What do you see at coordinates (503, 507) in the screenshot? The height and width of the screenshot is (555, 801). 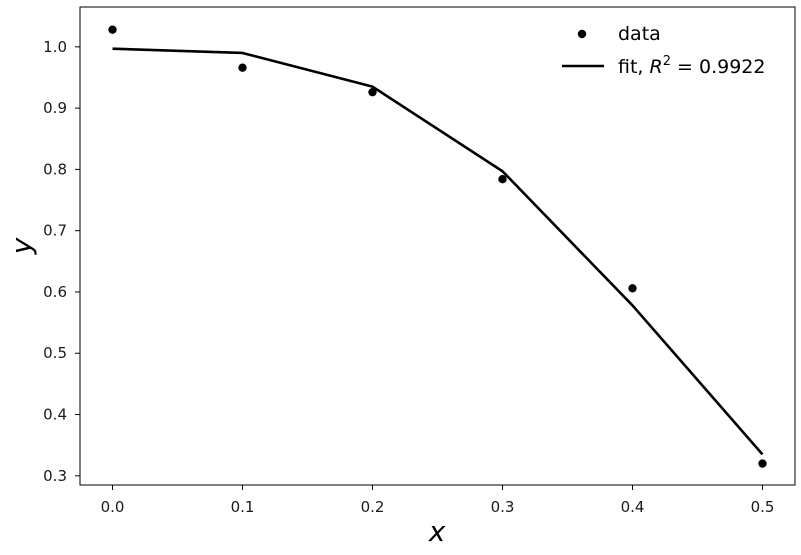 I see `x-tick-label: 0.3` at bounding box center [503, 507].